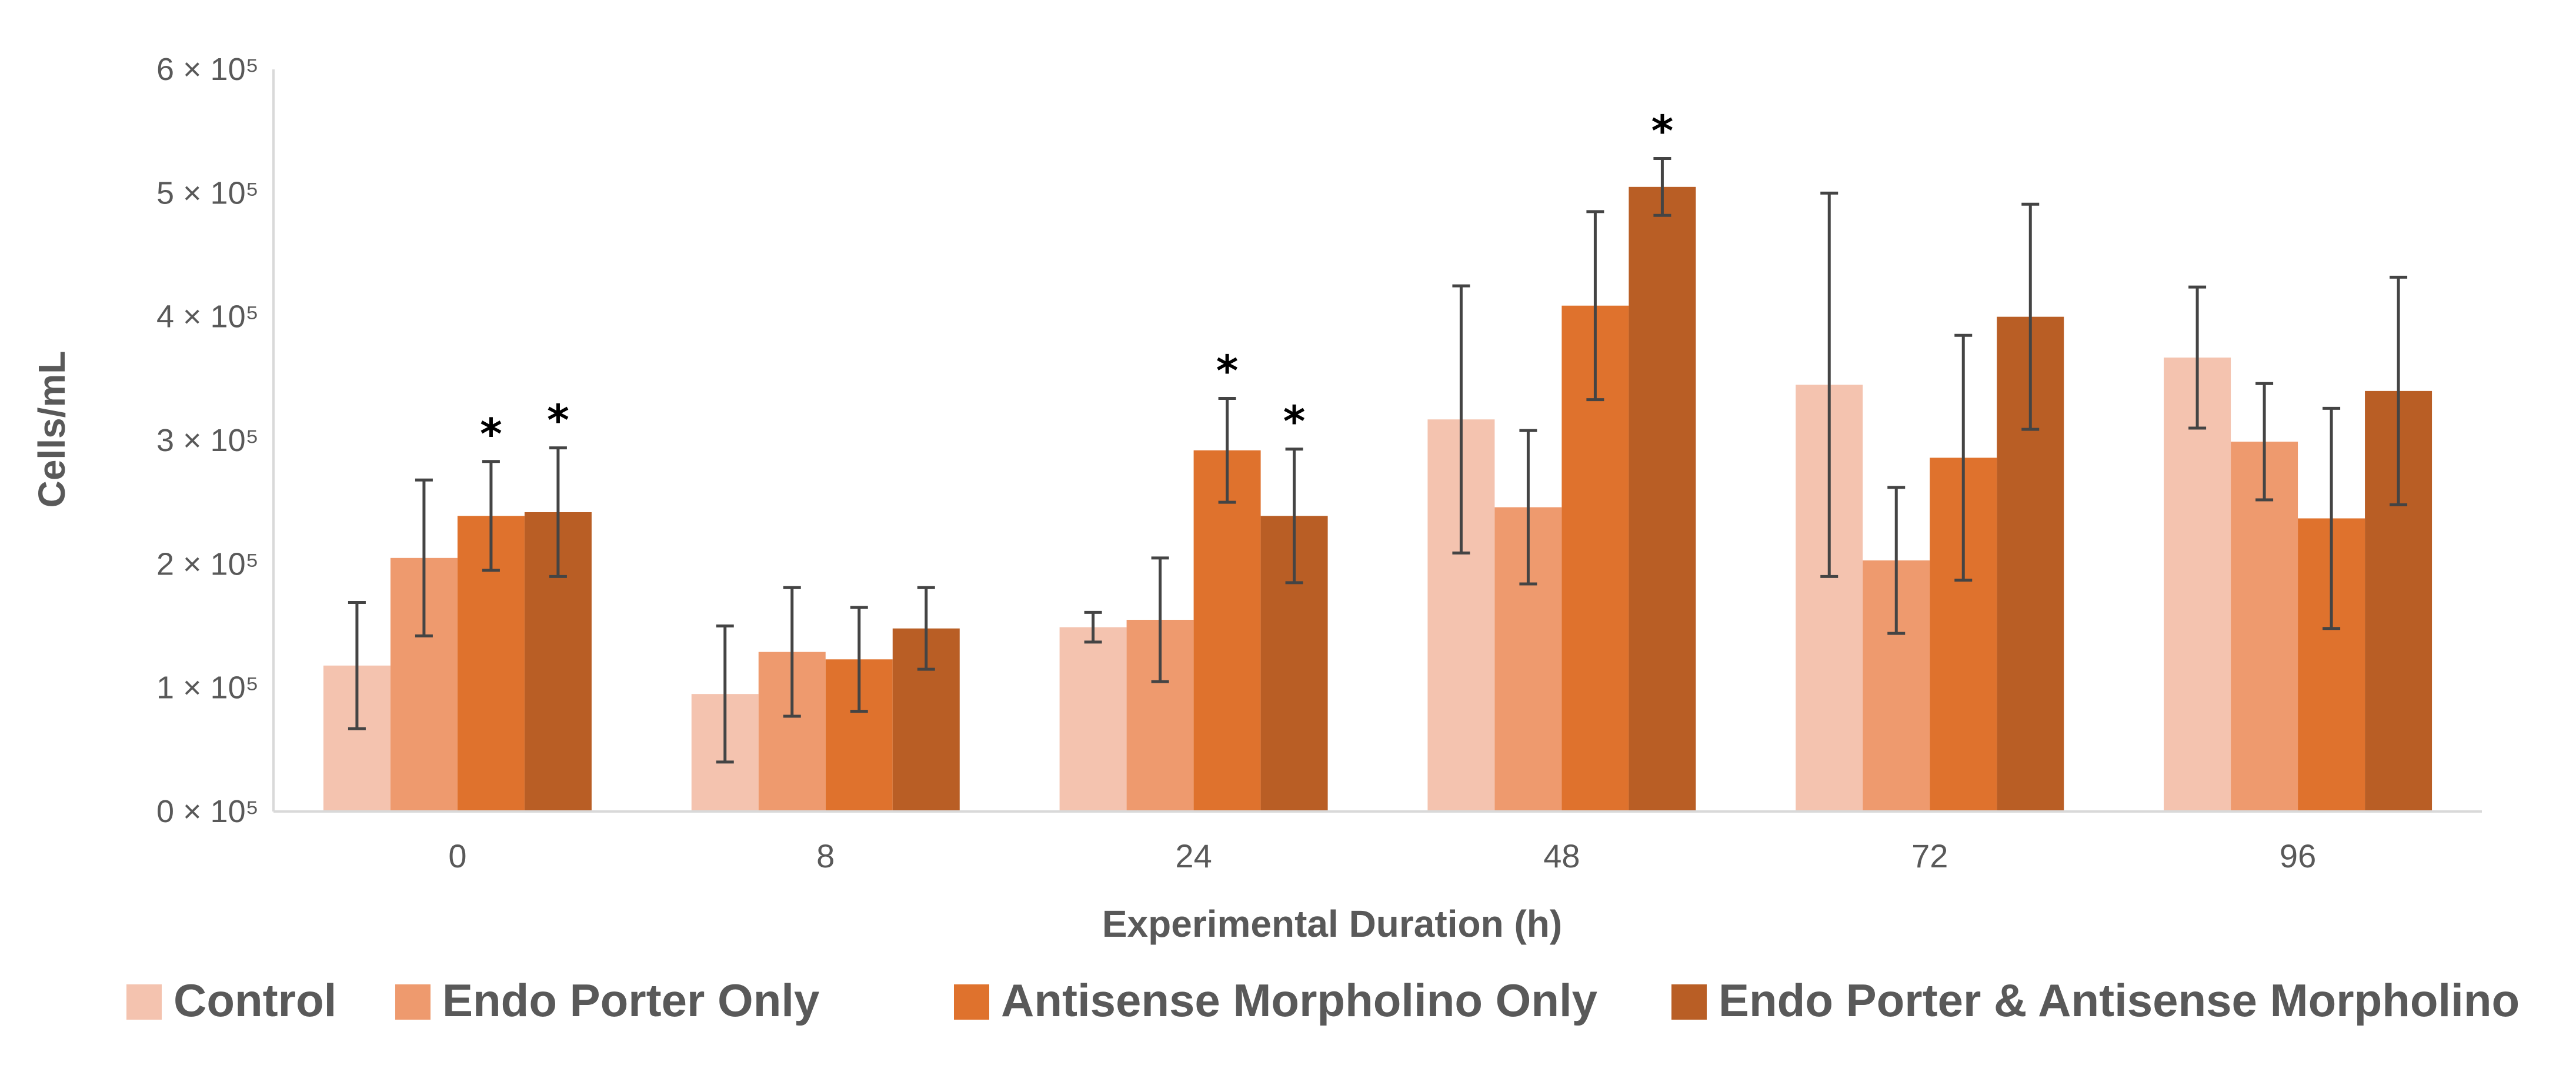 Image resolution: width=2576 pixels, height=1082 pixels. What do you see at coordinates (457, 855) in the screenshot?
I see `x-tick-label: 0` at bounding box center [457, 855].